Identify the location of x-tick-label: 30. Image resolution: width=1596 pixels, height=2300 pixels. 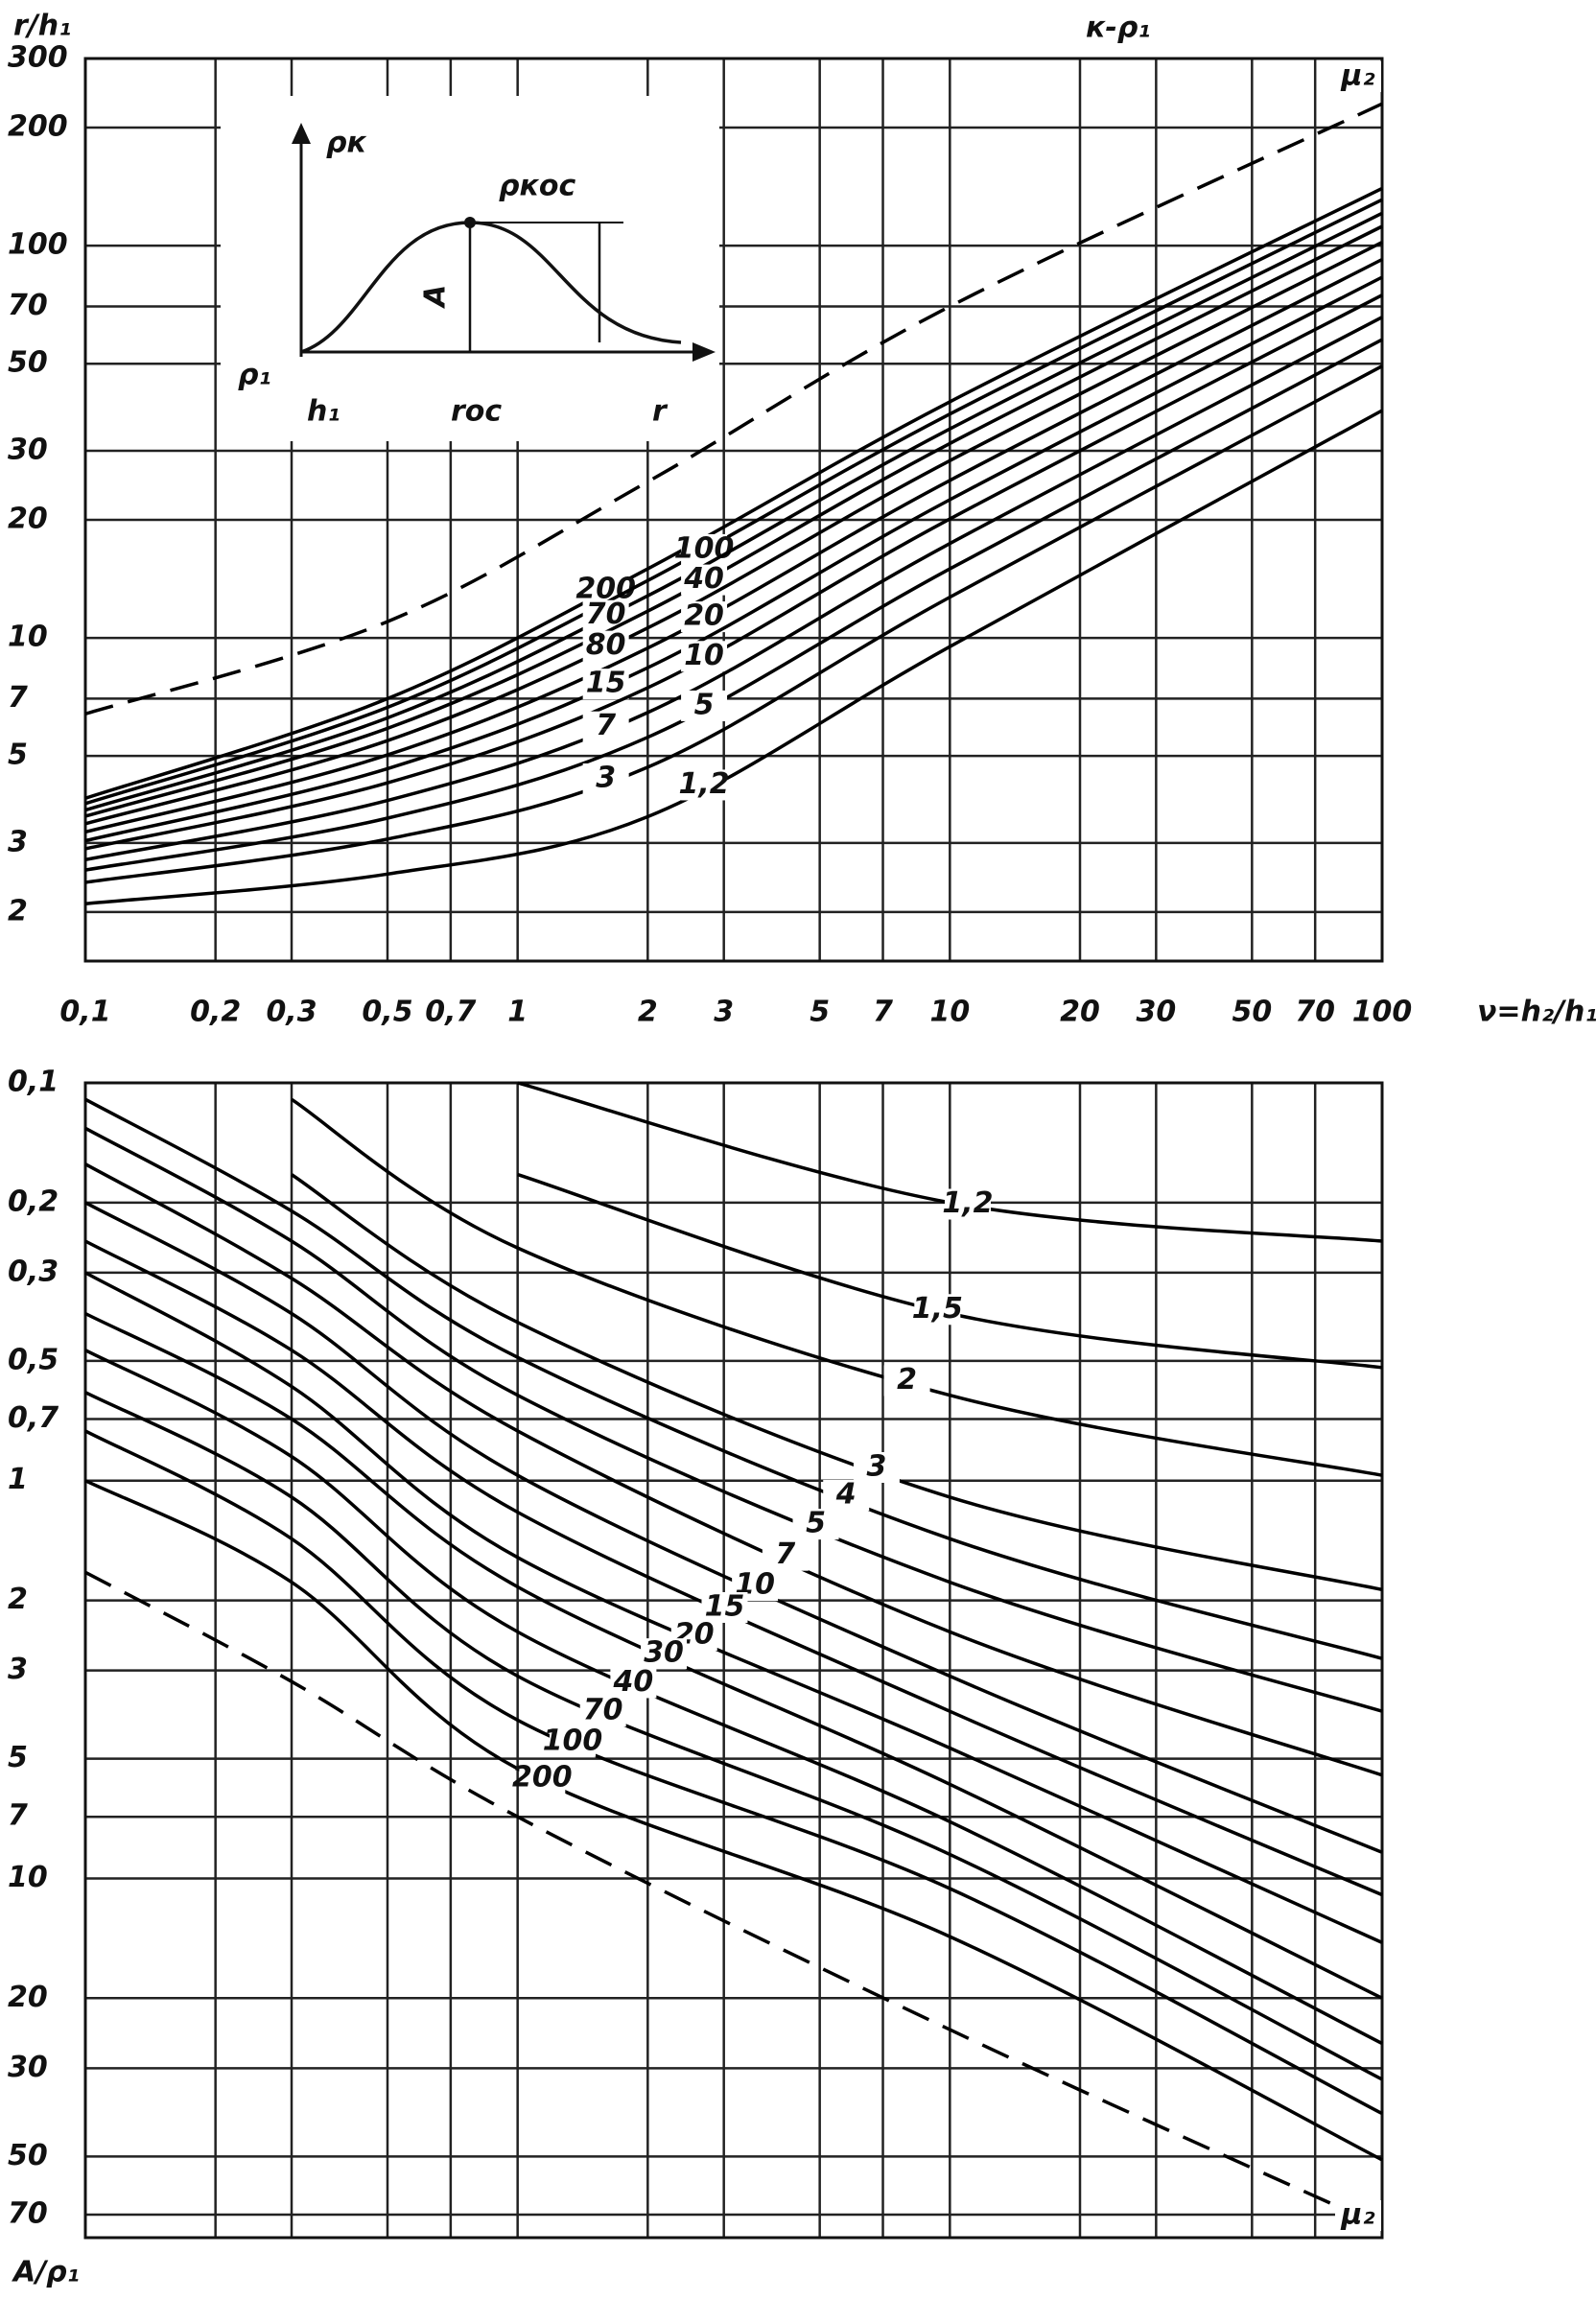
(1156, 1012).